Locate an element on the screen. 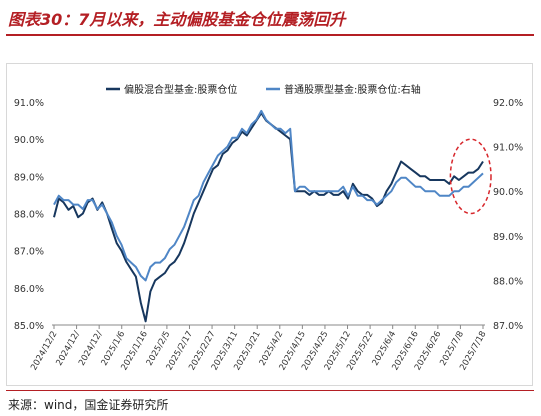  legend-item-series-2: 普通股票型基金:股票仓位:右轴 is located at coordinates (343, 89).